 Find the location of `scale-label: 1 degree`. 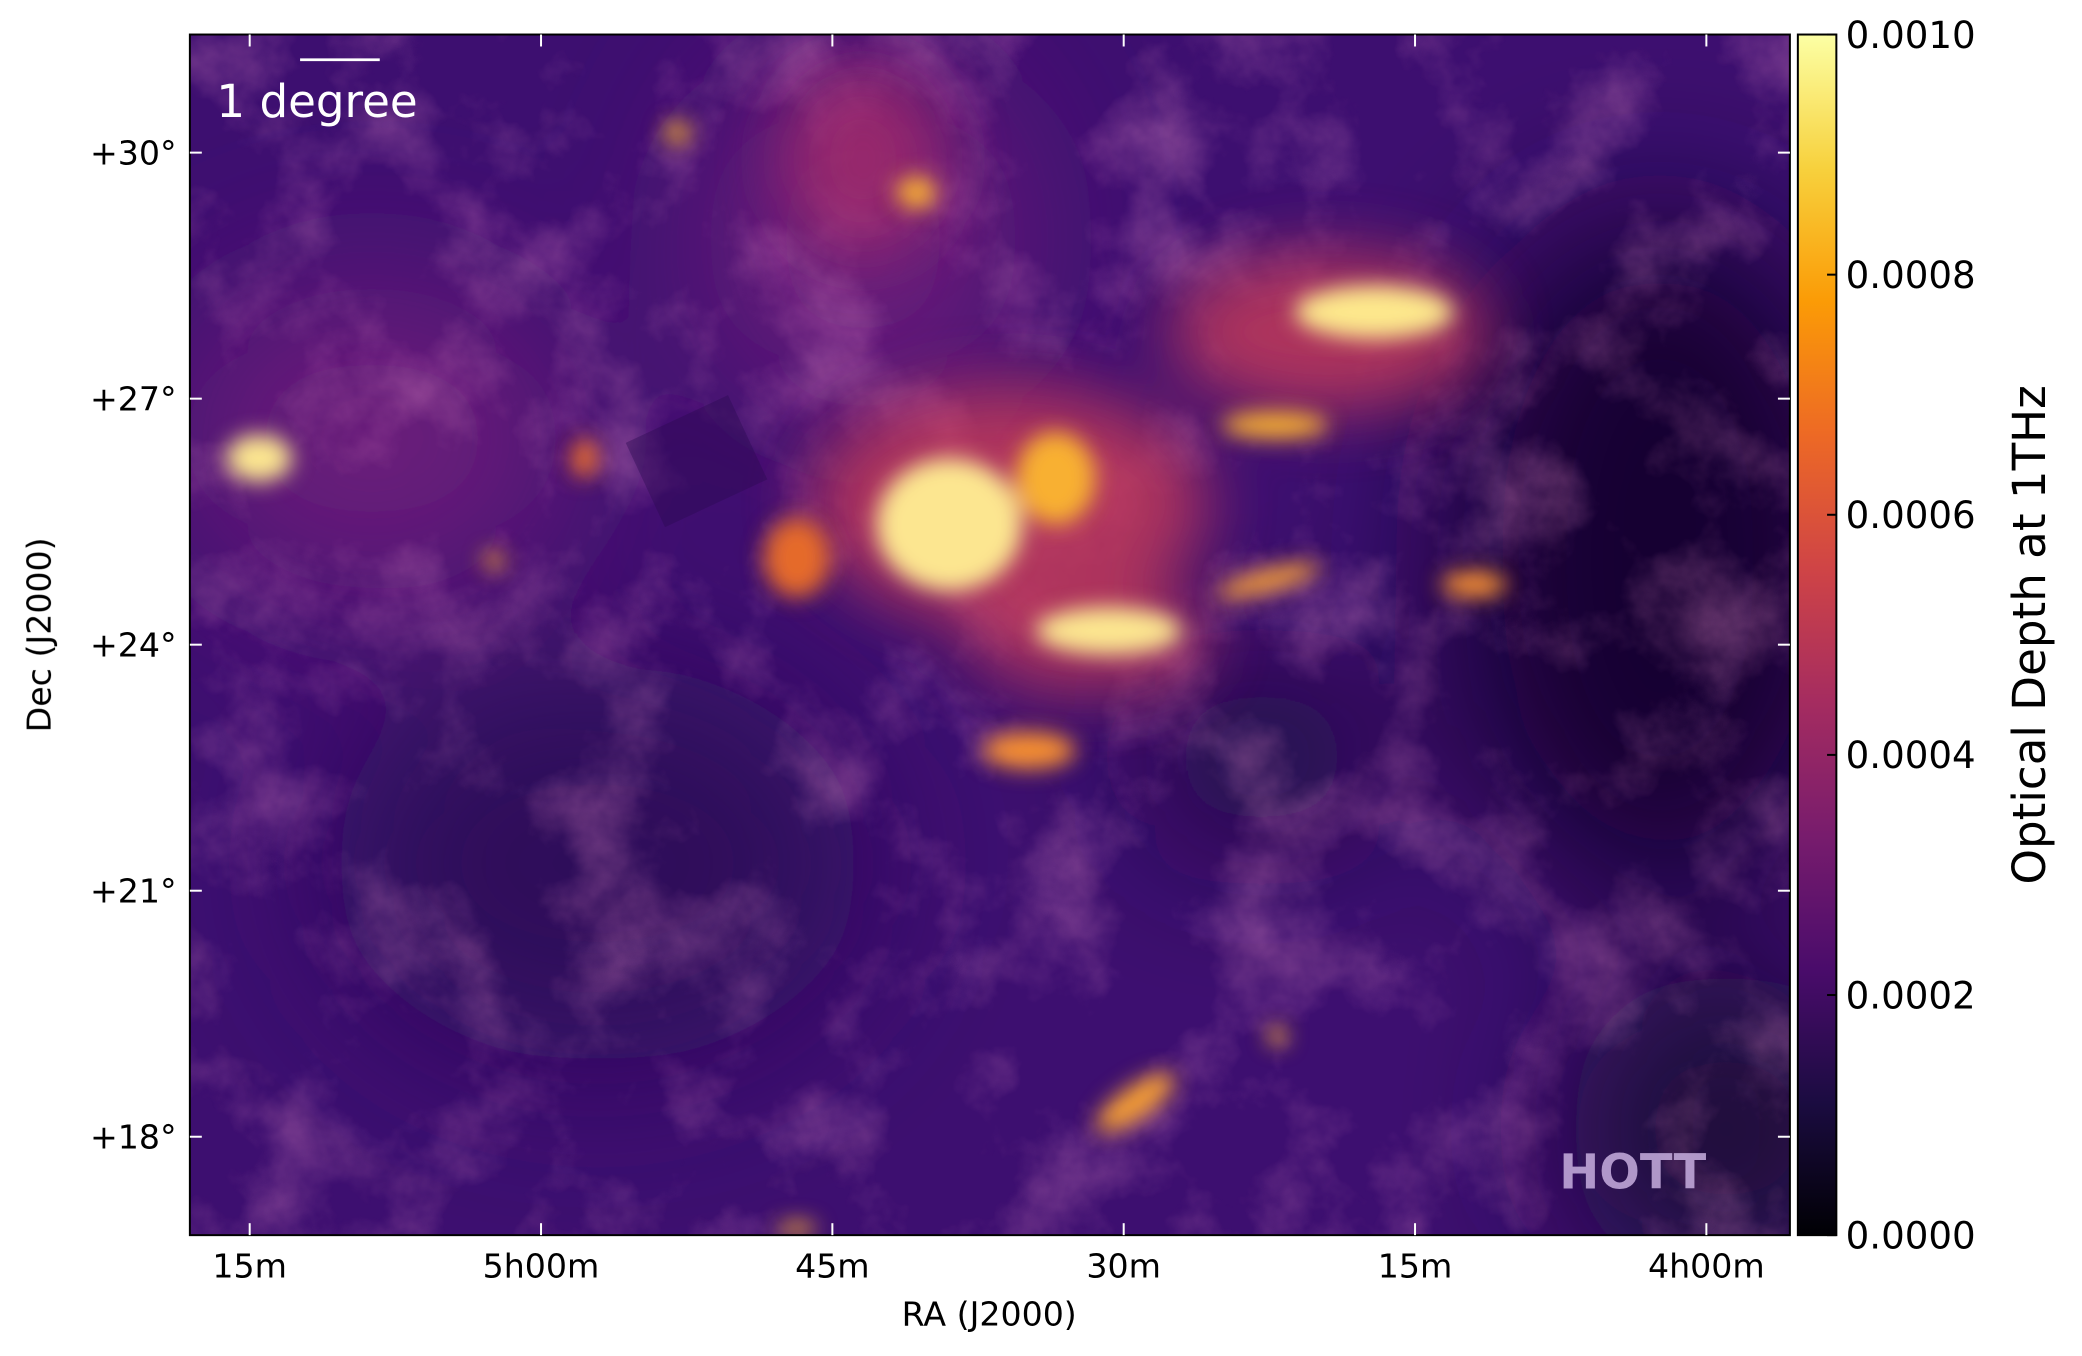

scale-label: 1 degree is located at coordinates (316, 101).